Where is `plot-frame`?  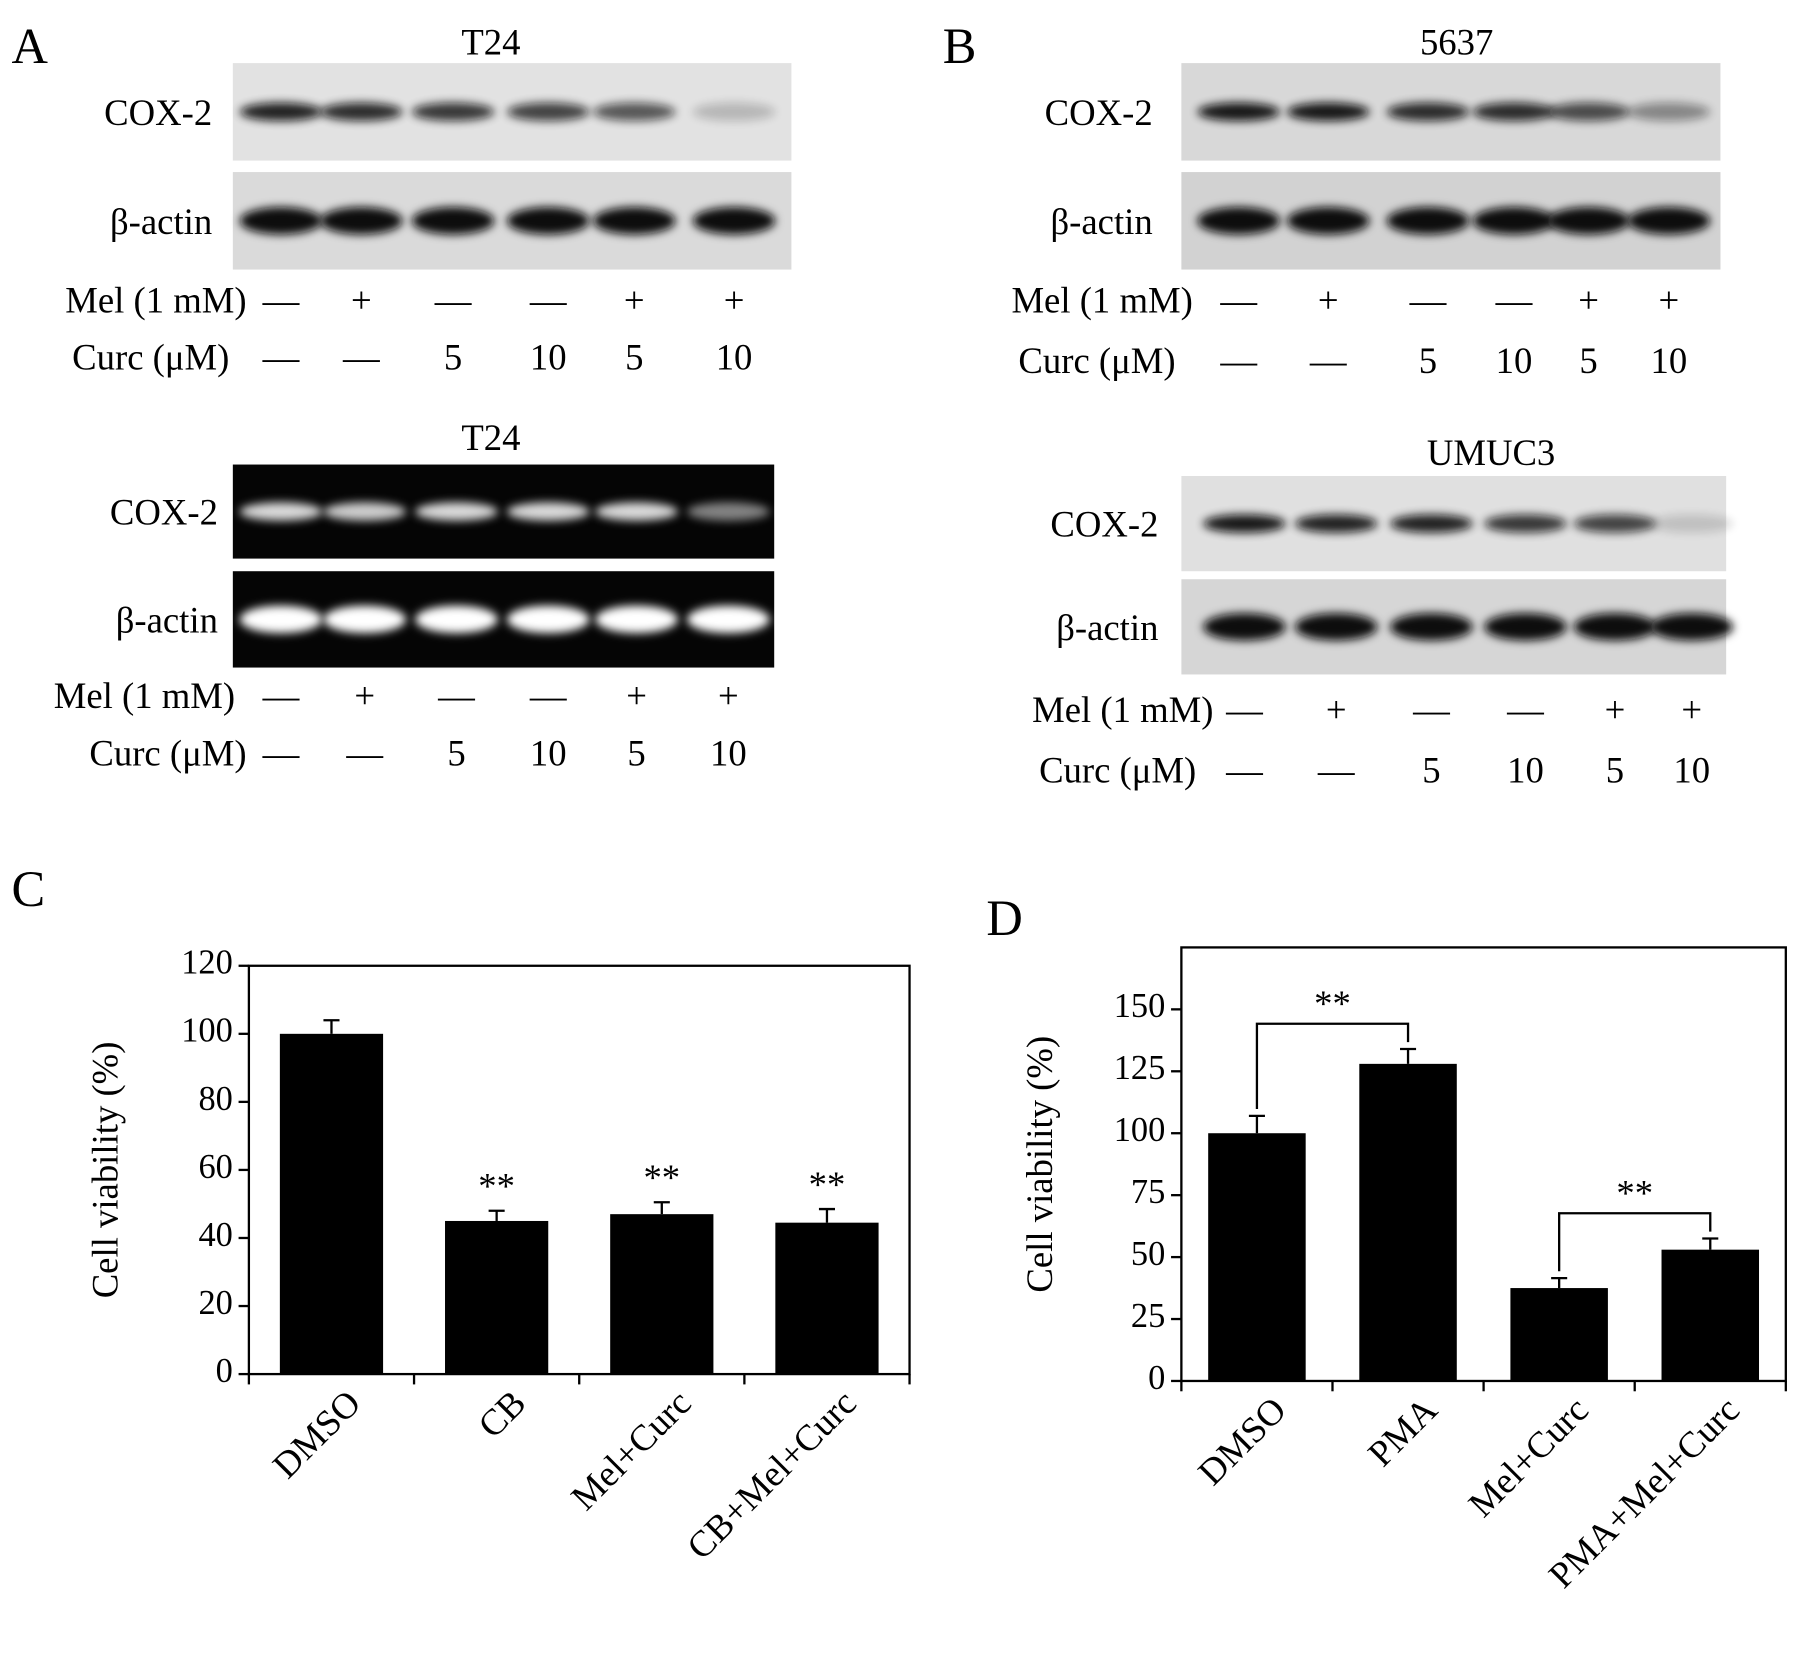 plot-frame is located at coordinates (579, 1170).